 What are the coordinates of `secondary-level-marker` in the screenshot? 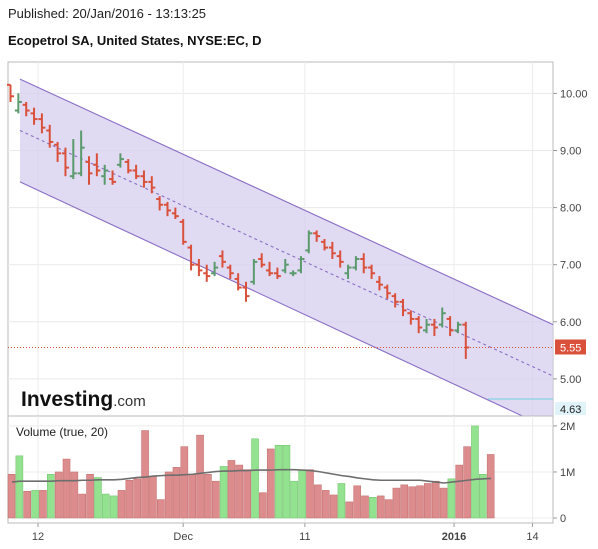 It's located at (570, 408).